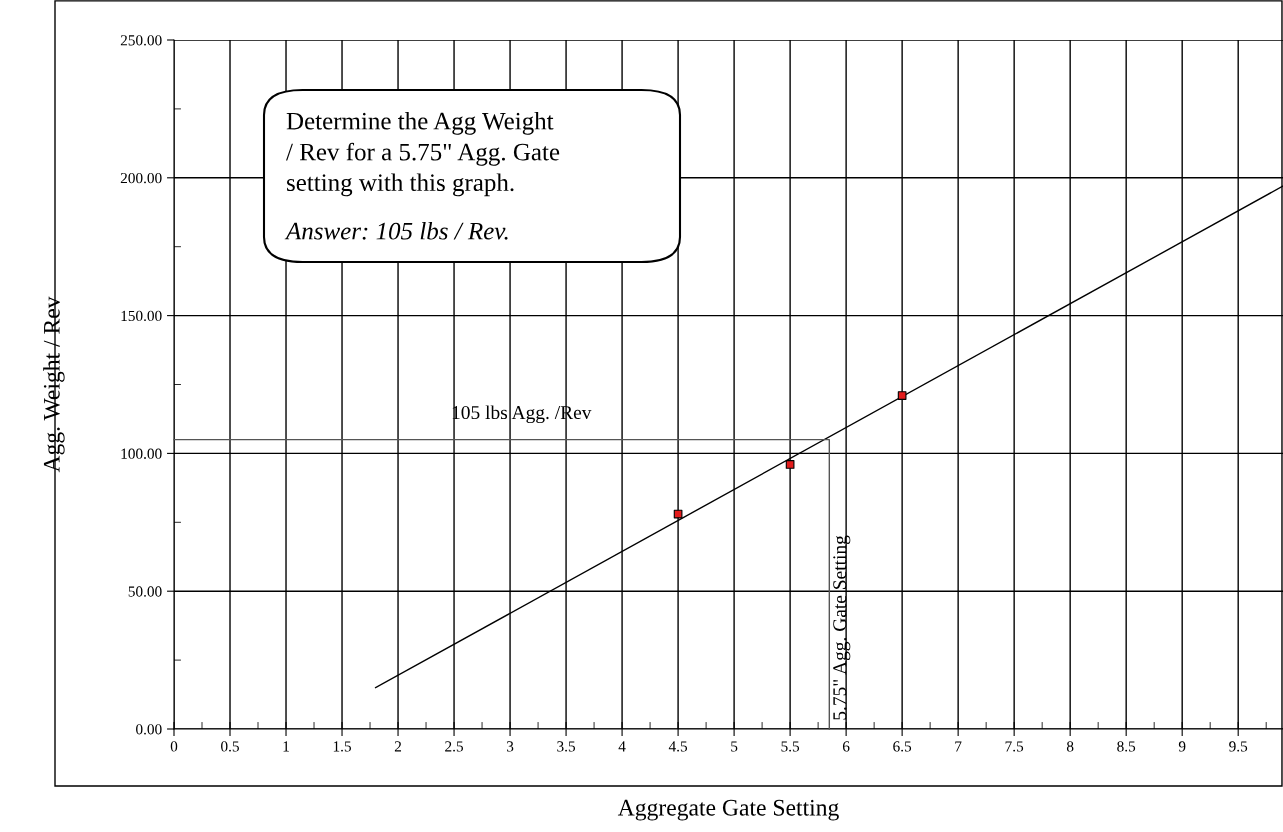  What do you see at coordinates (141, 178) in the screenshot?
I see `y-tick-label: 200.00` at bounding box center [141, 178].